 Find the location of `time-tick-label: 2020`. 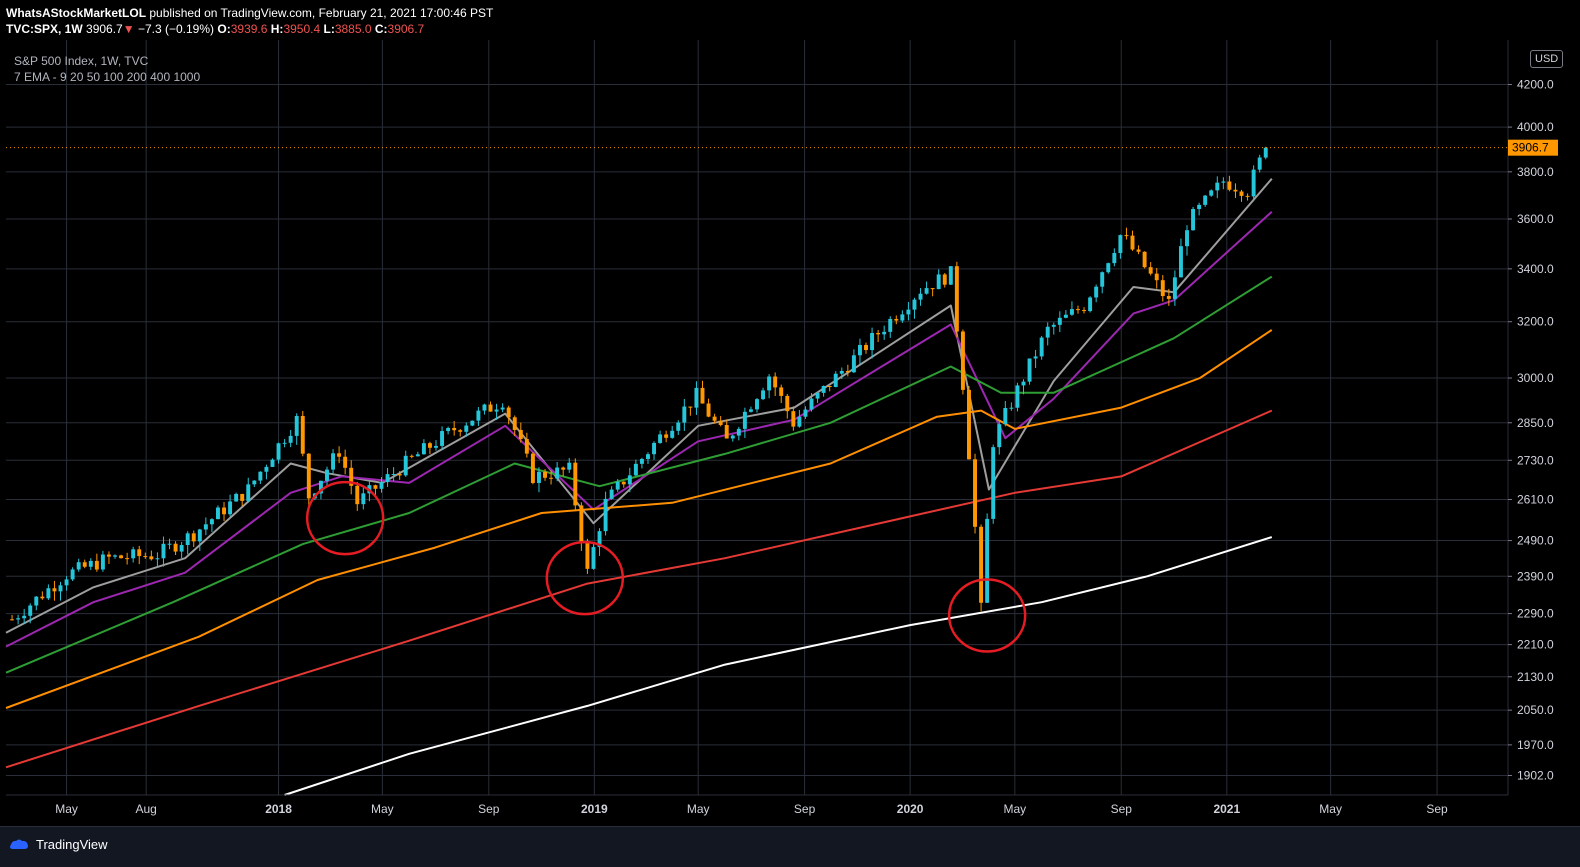

time-tick-label: 2020 is located at coordinates (910, 809).